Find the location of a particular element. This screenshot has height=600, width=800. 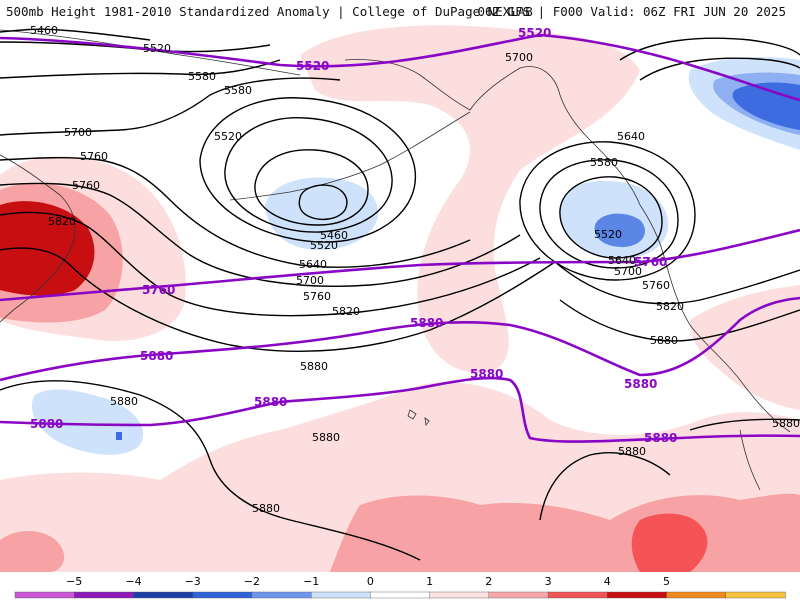

anomaly-moderate-south-tip is located at coordinates (669, 542).